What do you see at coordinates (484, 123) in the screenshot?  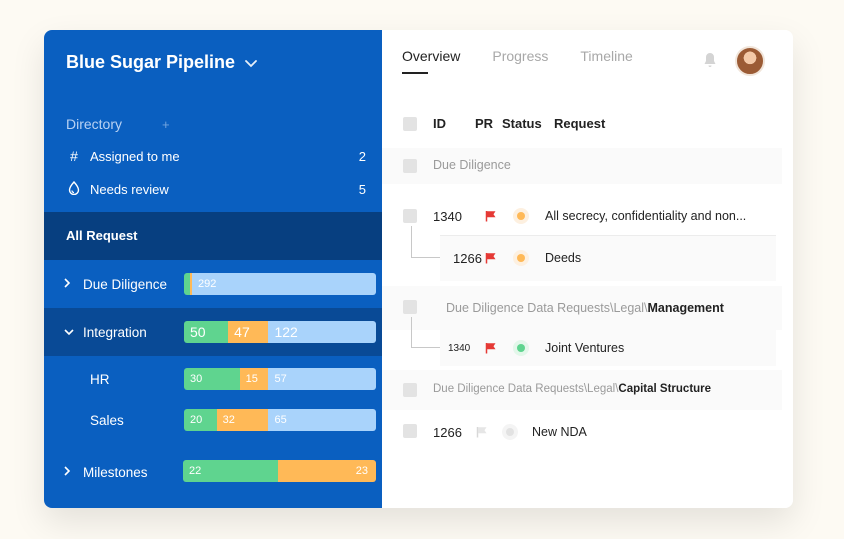 I see `column-header-pr: PR` at bounding box center [484, 123].